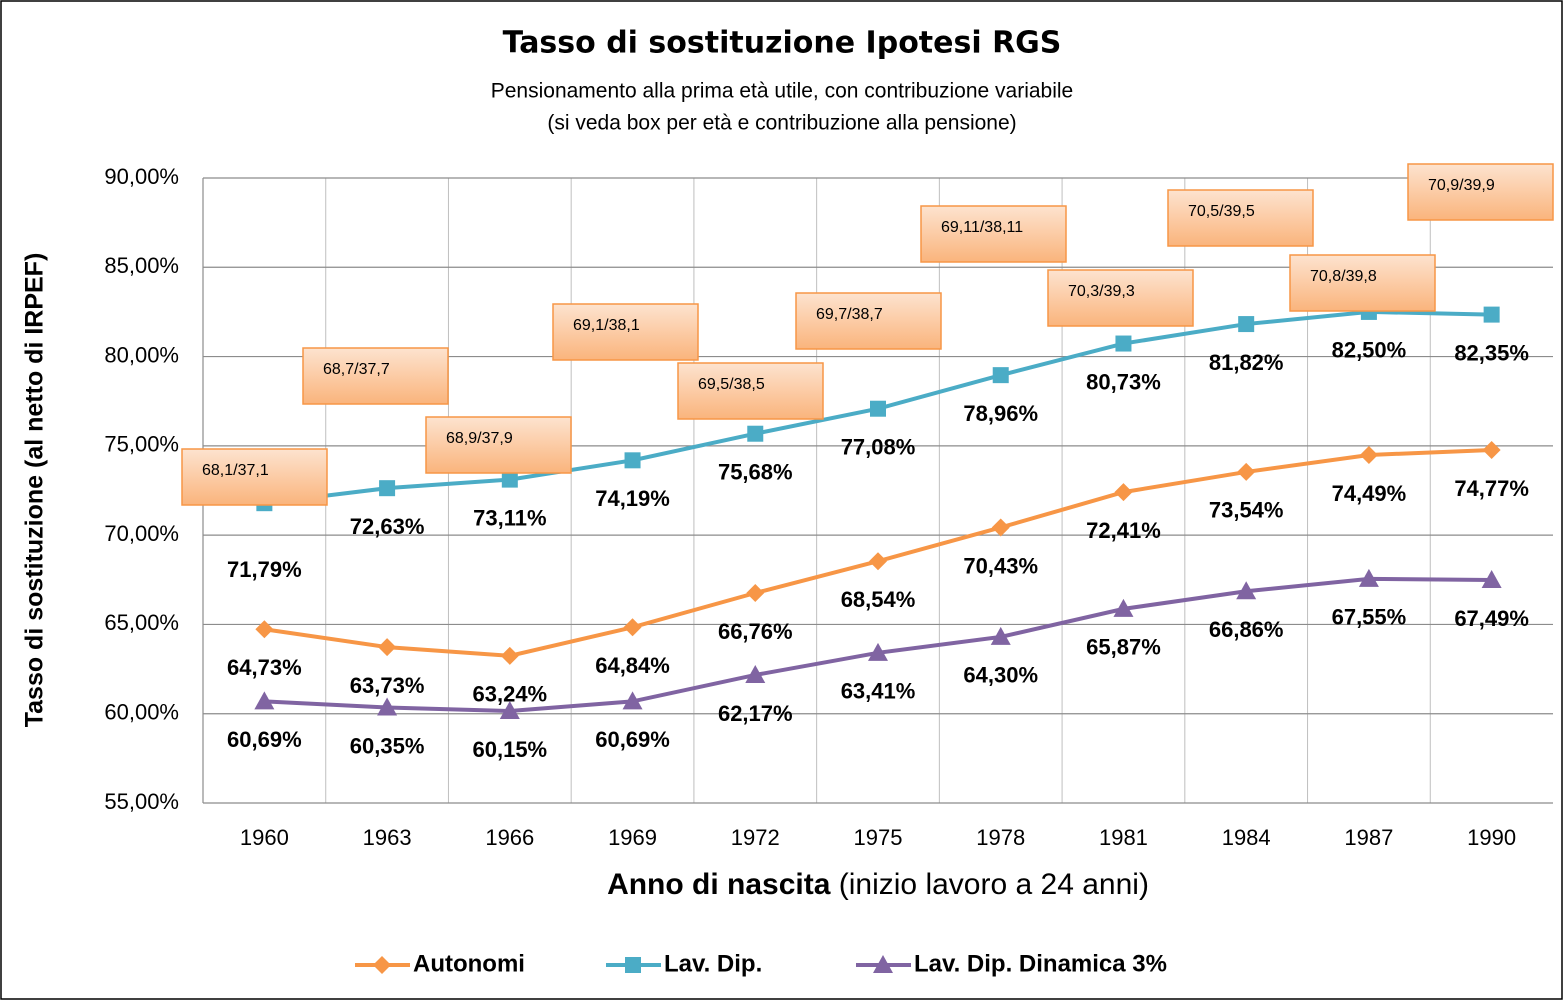 The height and width of the screenshot is (1006, 1564). What do you see at coordinates (510, 749) in the screenshot?
I see `data-label: 60,15%` at bounding box center [510, 749].